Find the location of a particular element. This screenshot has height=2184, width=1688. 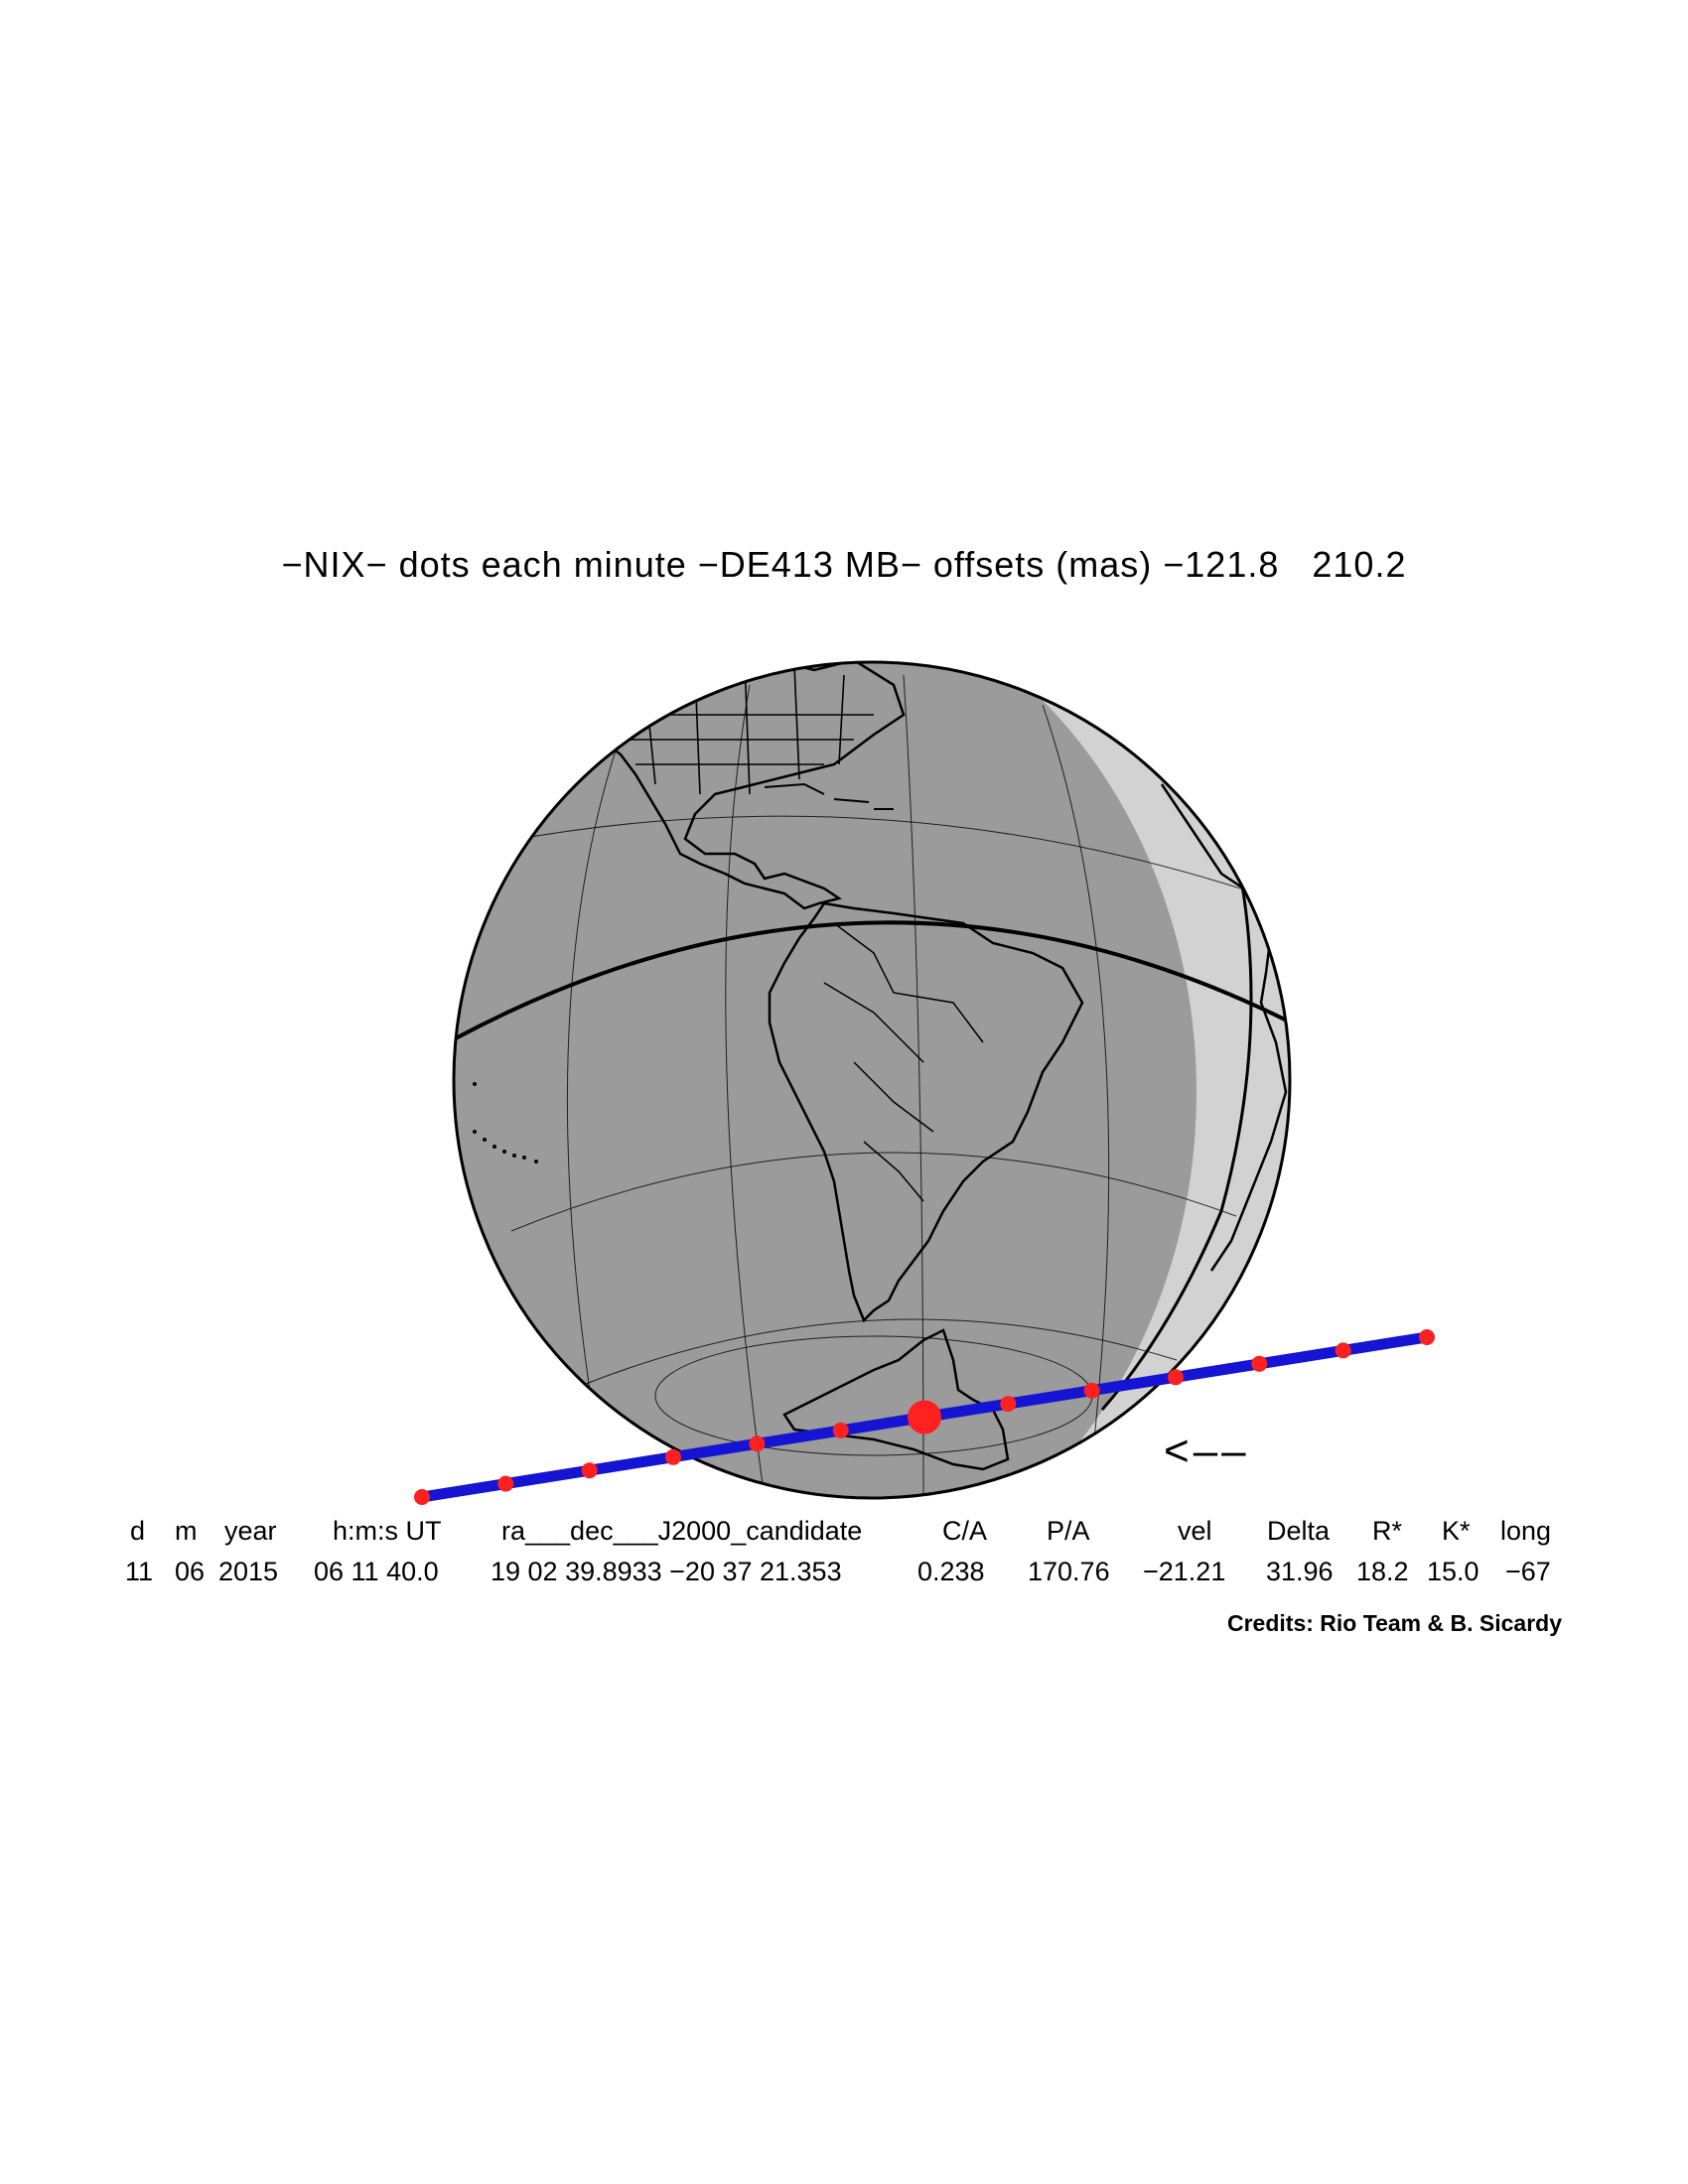

shadow-edge-line is located at coordinates (1176, 1102).